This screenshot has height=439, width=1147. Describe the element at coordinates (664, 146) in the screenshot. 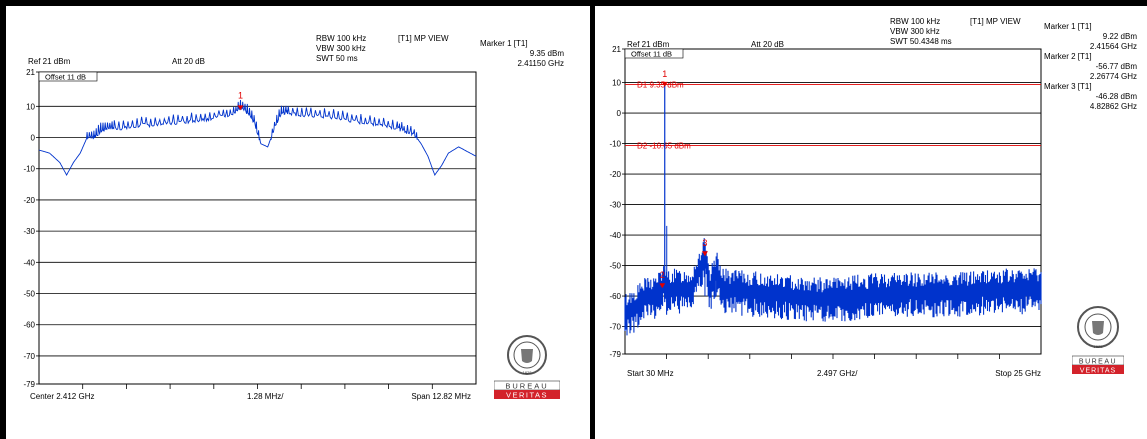

I see `display-line-label: D2 -10.65 dBm` at that location.